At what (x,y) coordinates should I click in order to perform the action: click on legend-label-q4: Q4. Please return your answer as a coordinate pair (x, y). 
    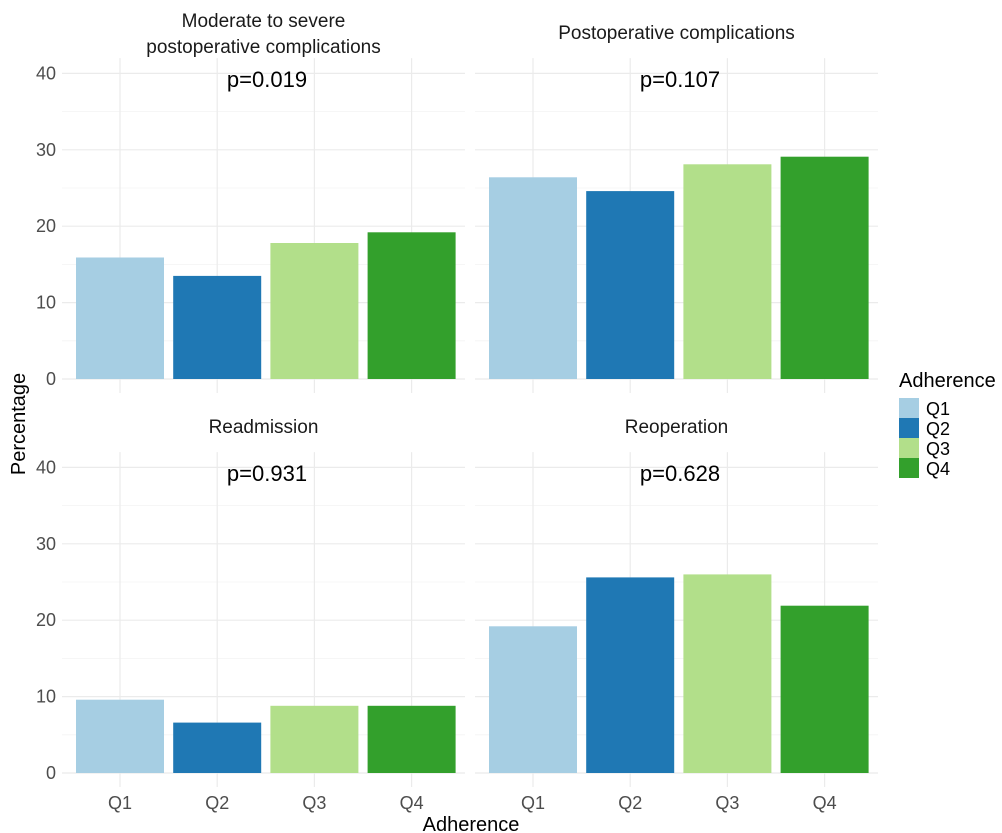
    Looking at the image, I should click on (938, 469).